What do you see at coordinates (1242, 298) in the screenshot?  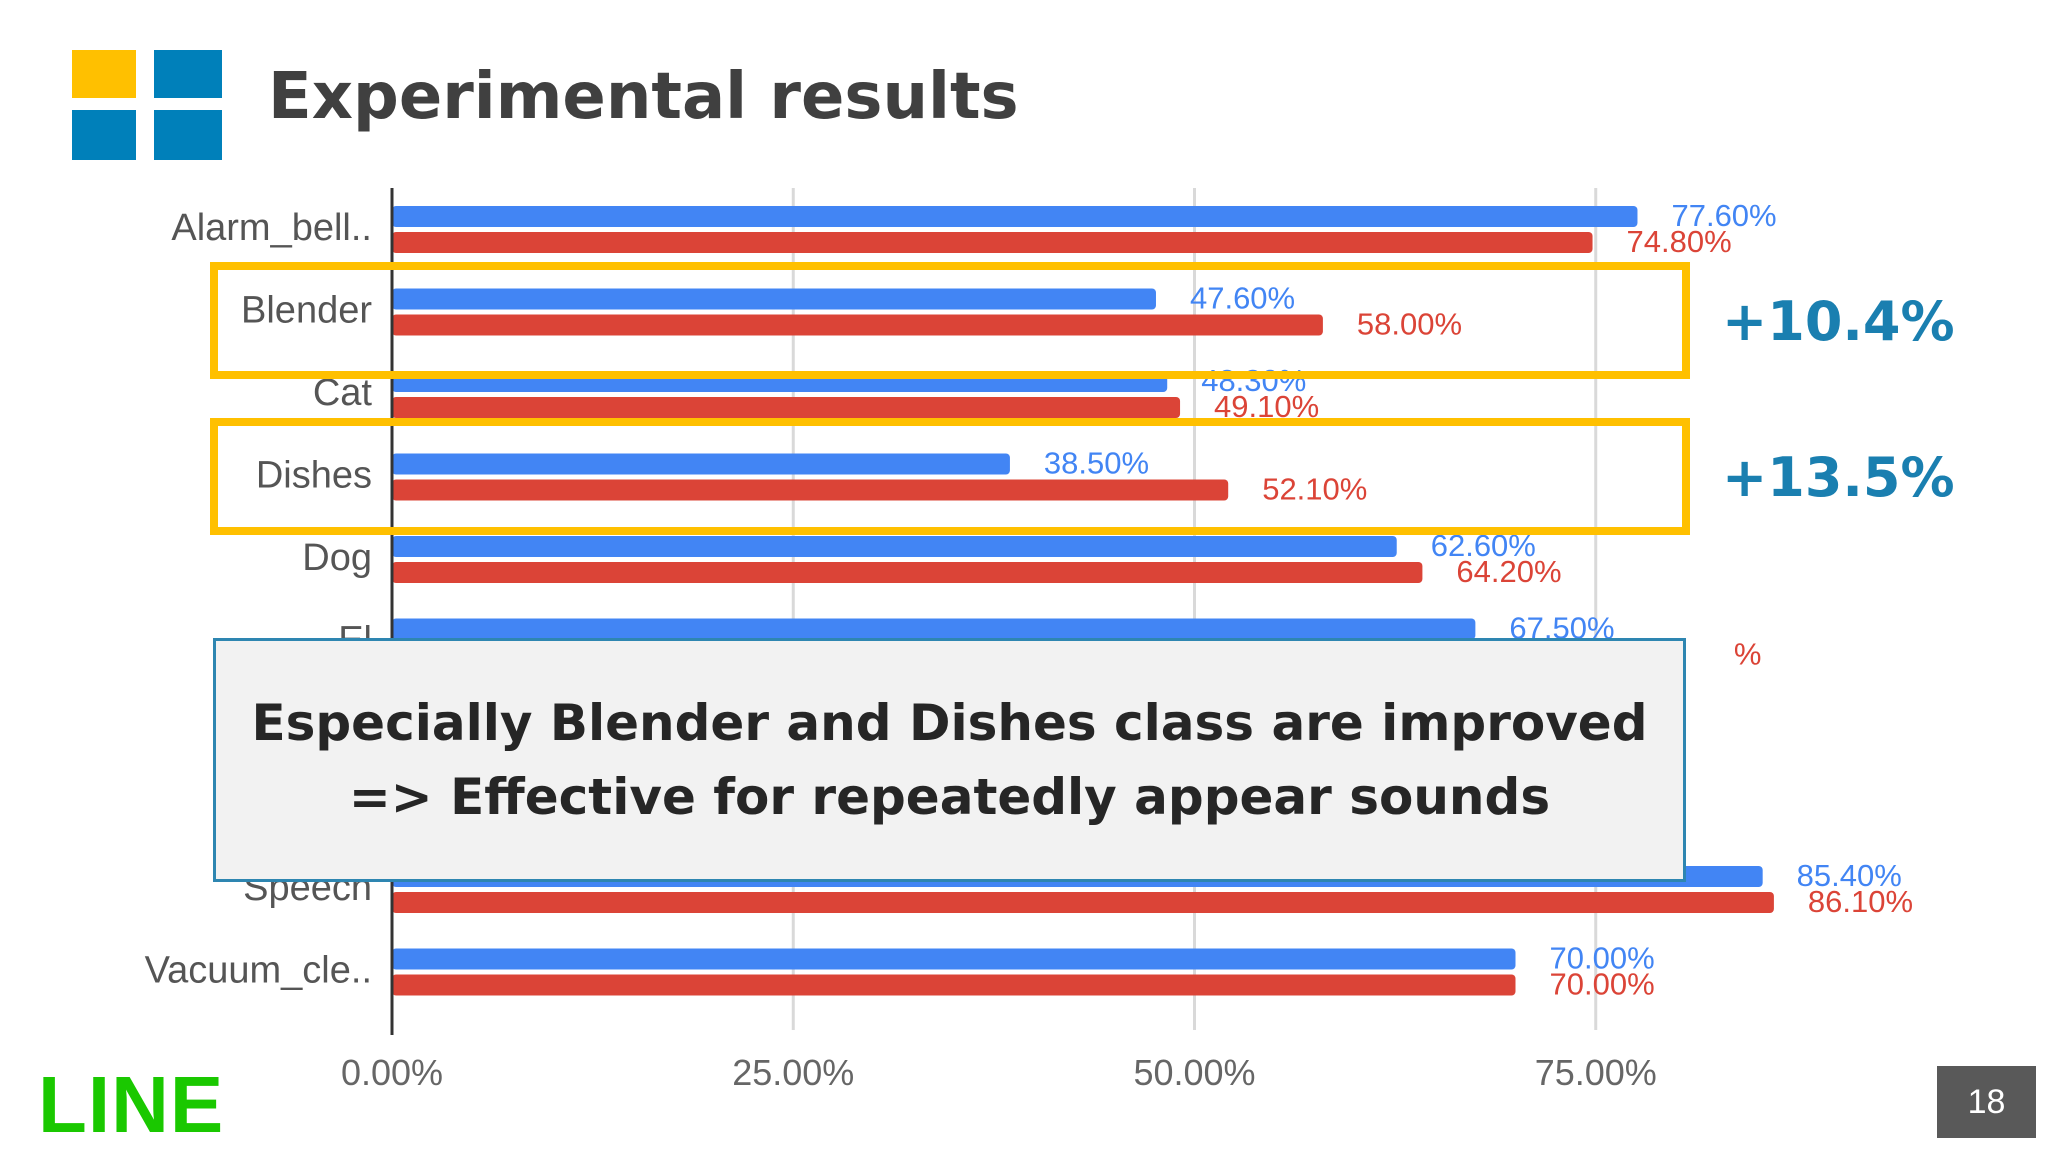 I see `value-label-blue-1: 47.60%` at bounding box center [1242, 298].